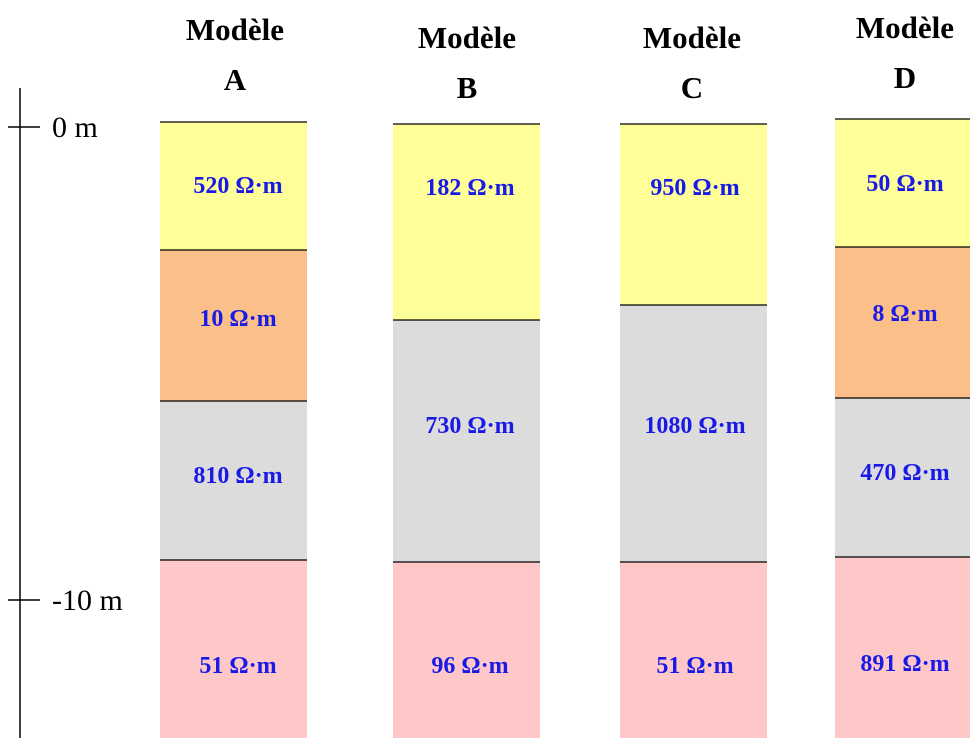  Describe the element at coordinates (237, 319) in the screenshot. I see `layer-label: 10 Ω·m` at that location.